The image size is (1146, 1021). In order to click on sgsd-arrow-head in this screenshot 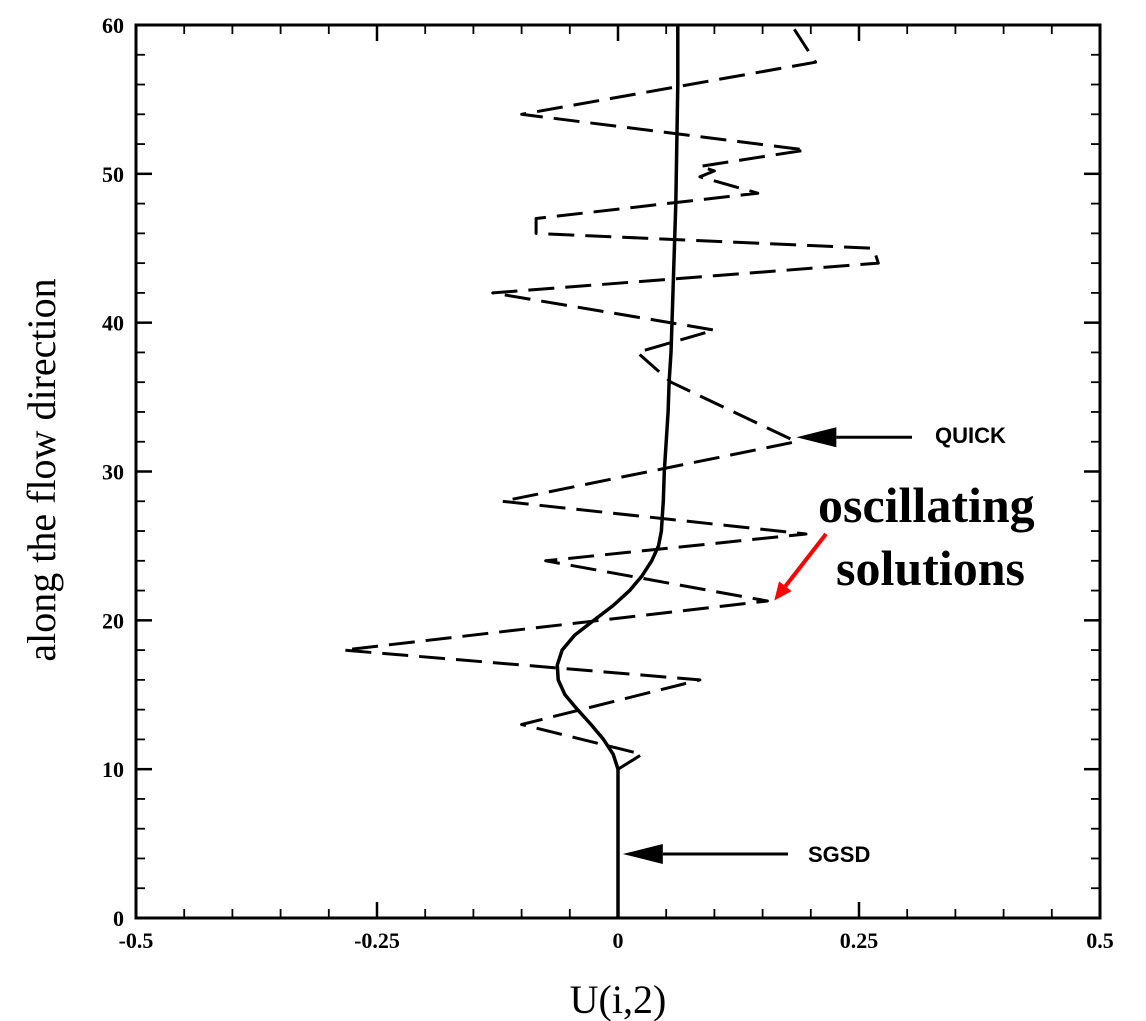, I will do `click(642, 854)`.